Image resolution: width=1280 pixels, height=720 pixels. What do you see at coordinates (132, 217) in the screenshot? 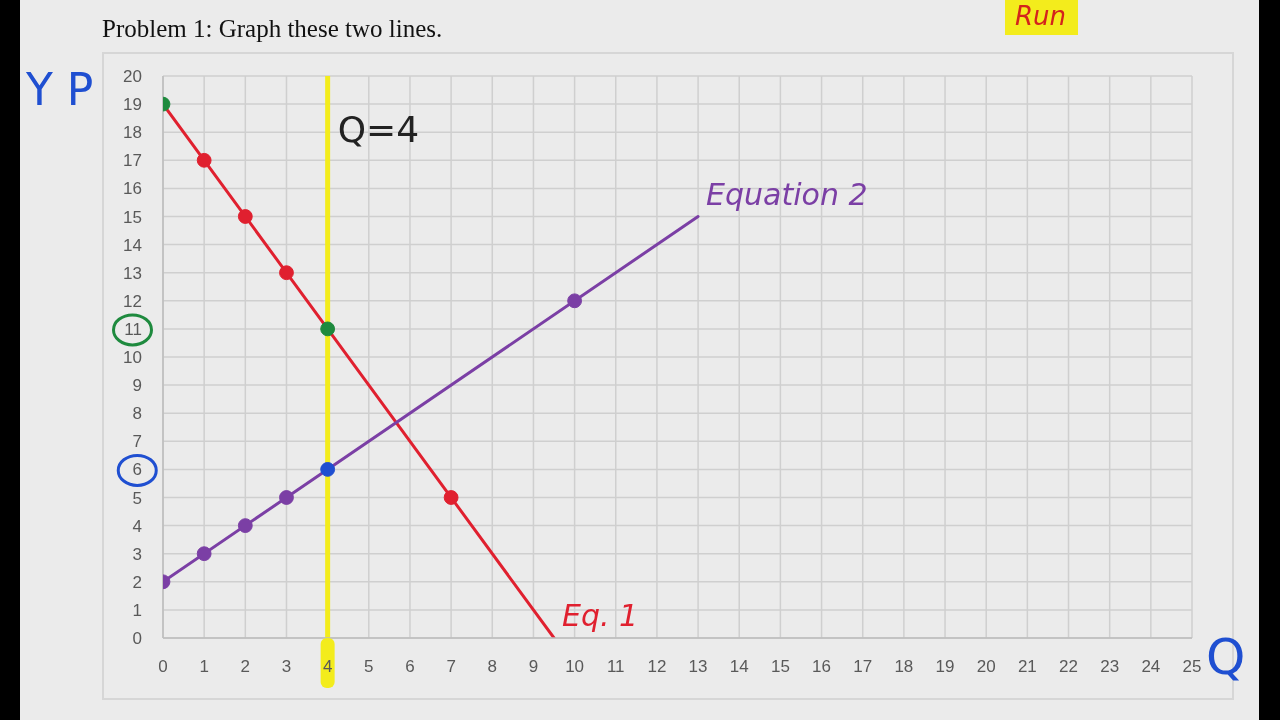
I see `y-tick-label: 15` at bounding box center [132, 217].